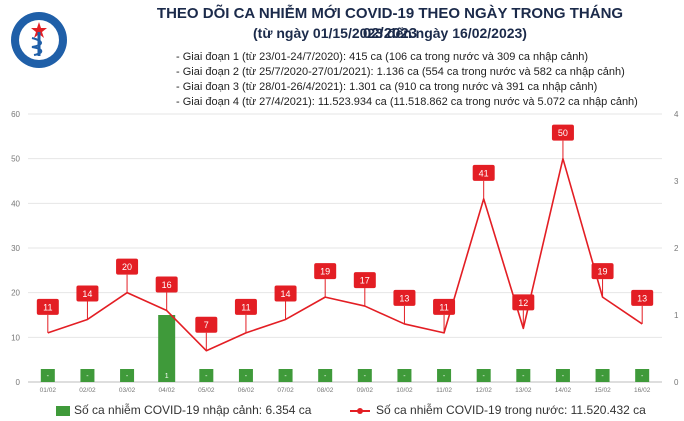  I want to click on data-point-label: 7, so click(206, 325).